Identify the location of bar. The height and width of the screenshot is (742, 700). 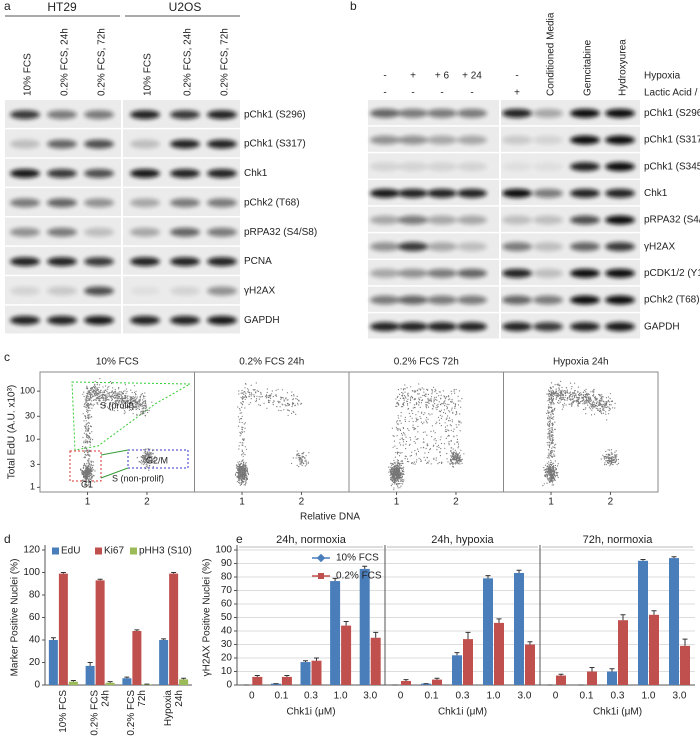
(184, 682).